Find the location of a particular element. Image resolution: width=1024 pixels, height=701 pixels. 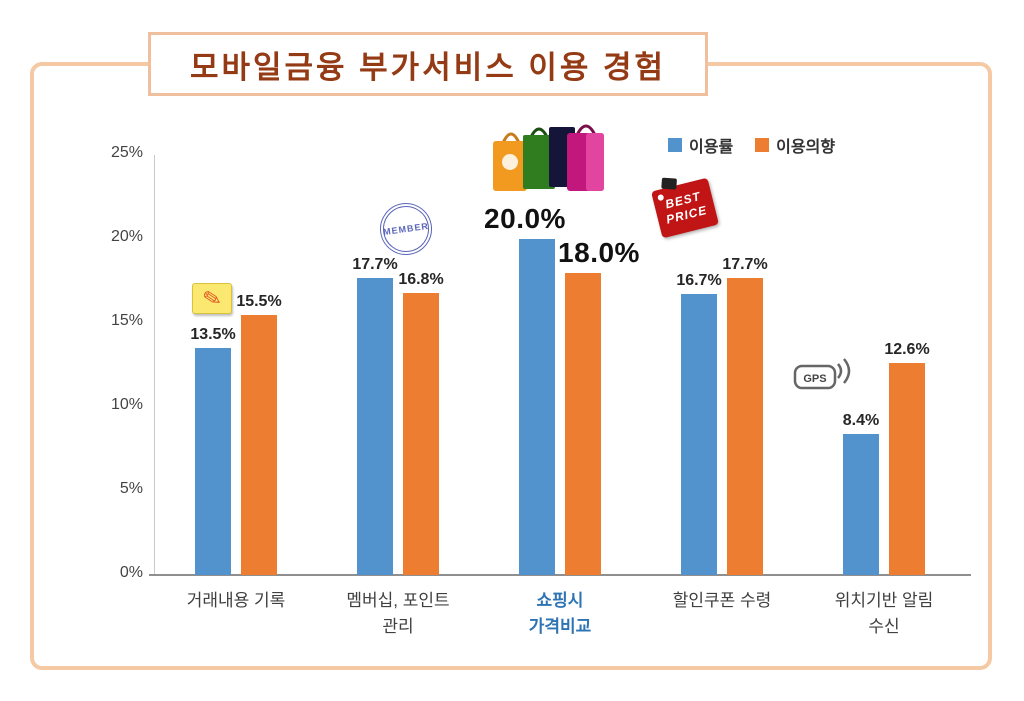

y-tick-label: 10% is located at coordinates (126, 404).